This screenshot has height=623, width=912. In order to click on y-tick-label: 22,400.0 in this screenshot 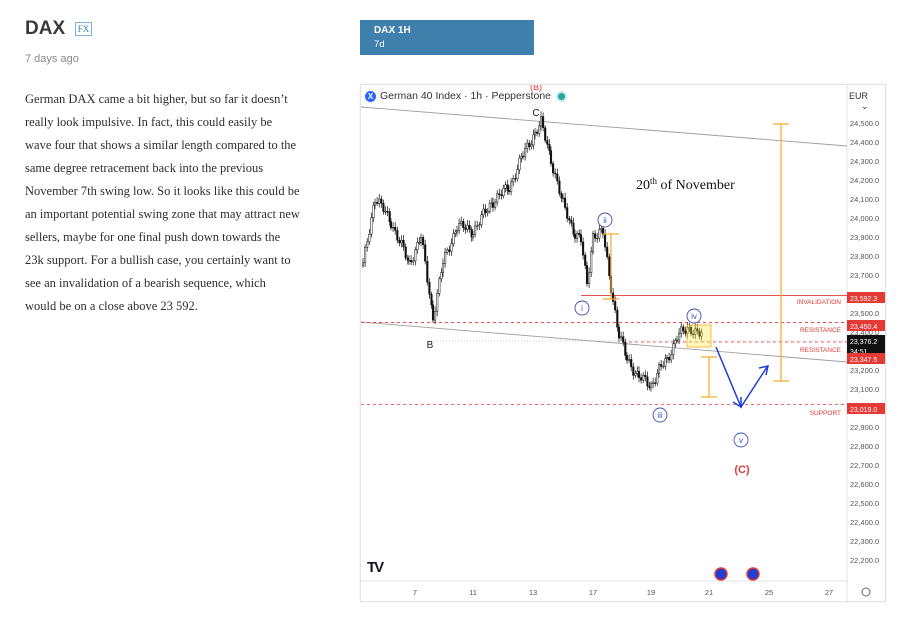, I will do `click(864, 522)`.